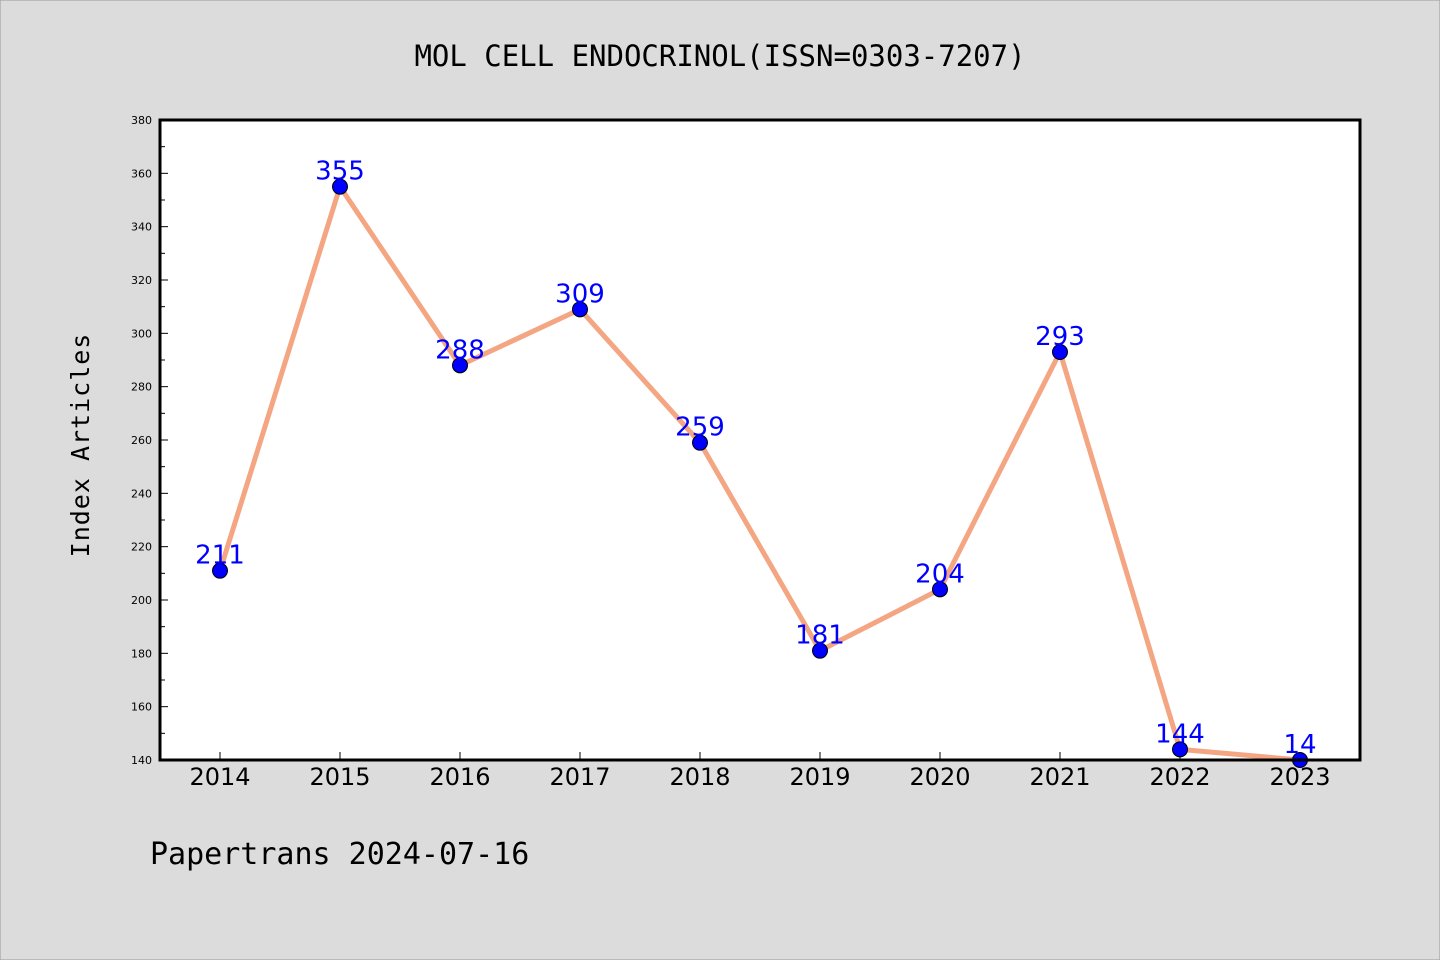  Describe the element at coordinates (141, 547) in the screenshot. I see `y-tick-label: 220` at that location.